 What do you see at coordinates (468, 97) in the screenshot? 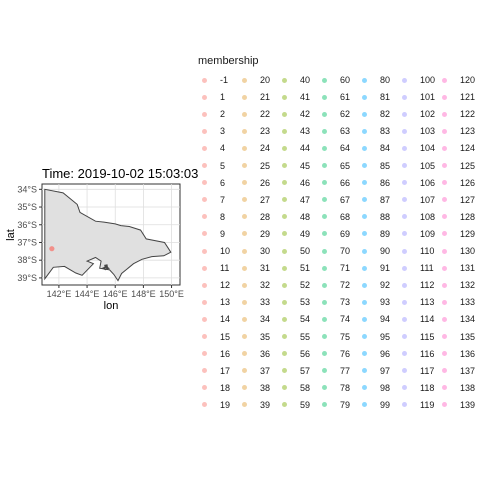
I see `legend-label: 121` at bounding box center [468, 97].